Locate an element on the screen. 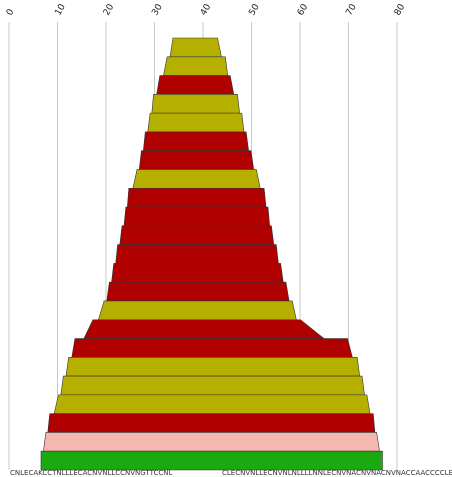 Image resolution: width=452 pixels, height=477 pixels. x-tick-label-10: 10 is located at coordinates (60, 9).